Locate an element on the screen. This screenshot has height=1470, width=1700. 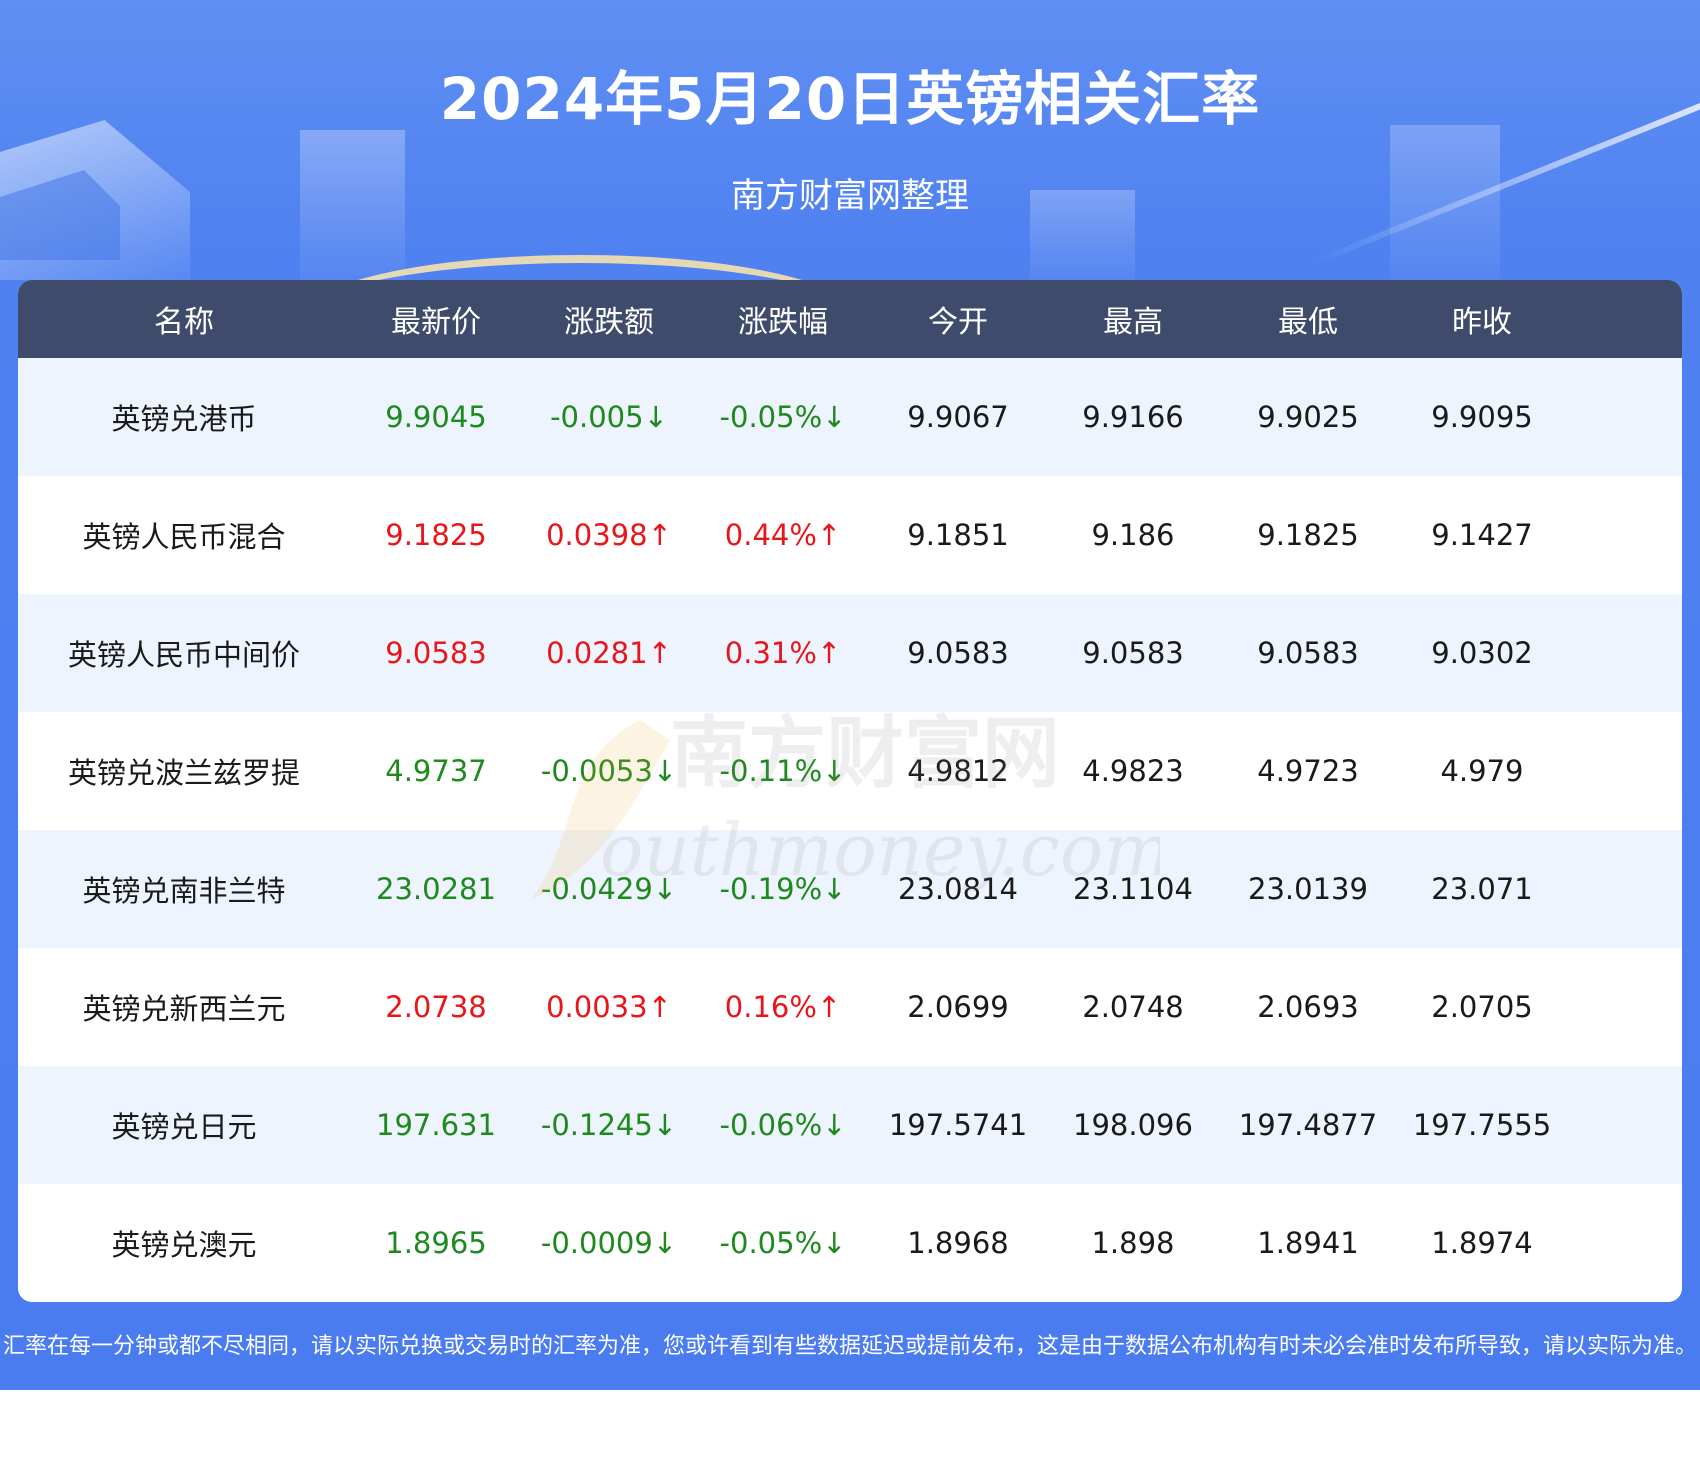
cell-change-pct: -0.11%↓ is located at coordinates (783, 771).